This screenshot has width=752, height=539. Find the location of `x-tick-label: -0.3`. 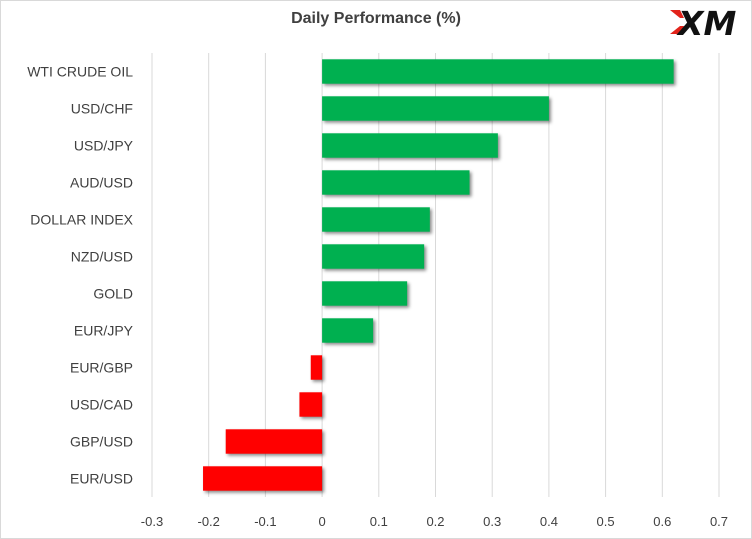

x-tick-label: -0.3 is located at coordinates (152, 521).